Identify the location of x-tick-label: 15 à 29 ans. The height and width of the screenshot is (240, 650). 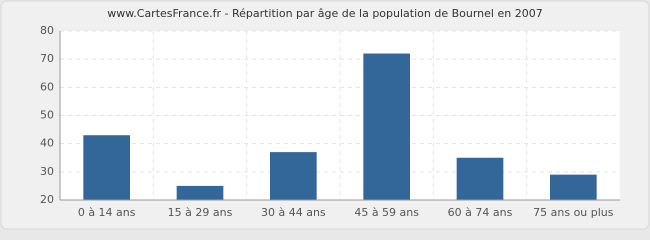
(200, 212).